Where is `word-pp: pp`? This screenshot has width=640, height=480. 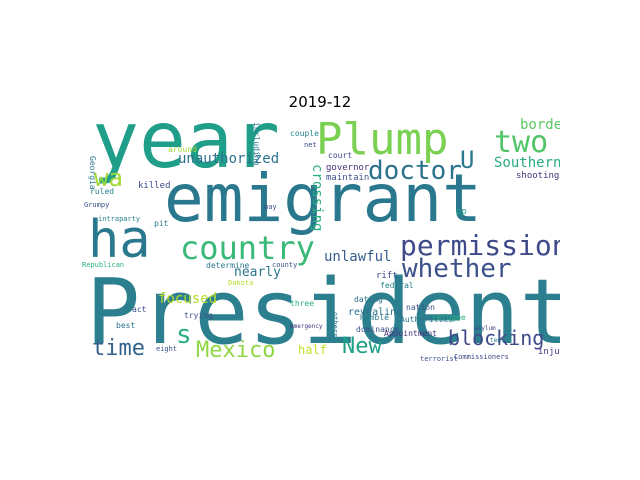 word-pp: pp is located at coordinates (461, 212).